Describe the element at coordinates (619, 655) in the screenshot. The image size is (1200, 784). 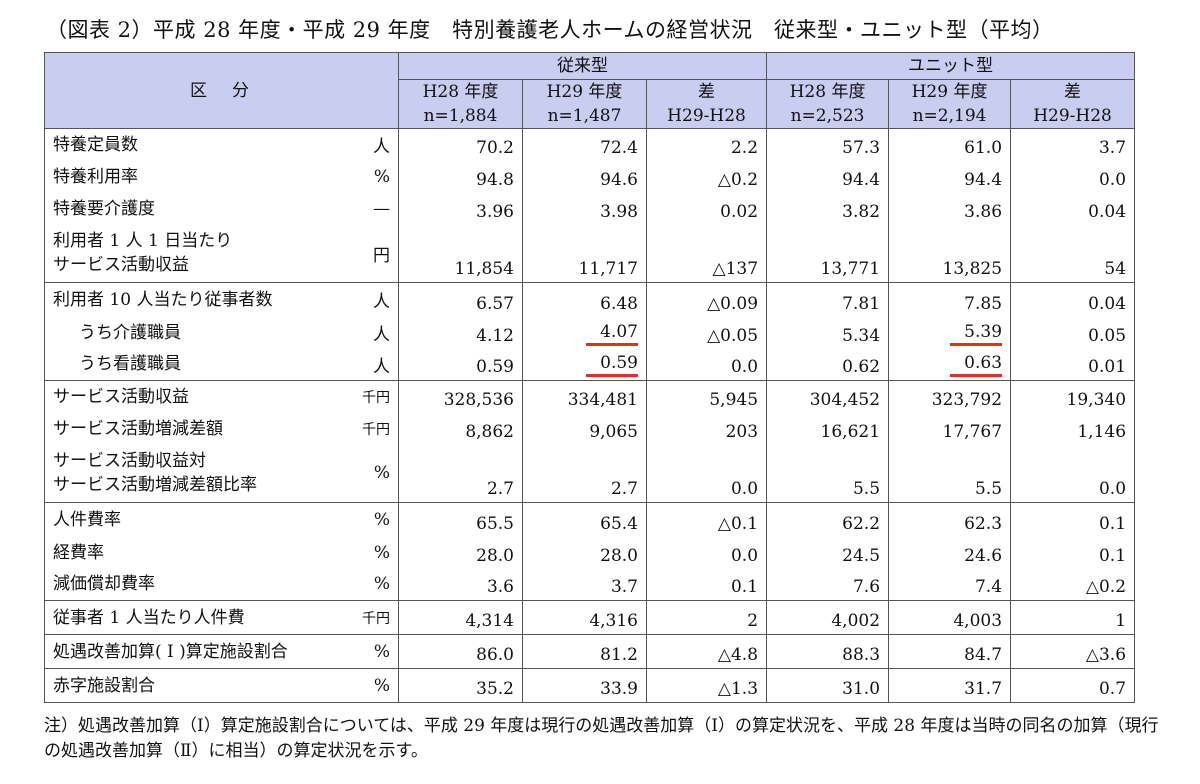
I see `cell-value: 81.2` at that location.